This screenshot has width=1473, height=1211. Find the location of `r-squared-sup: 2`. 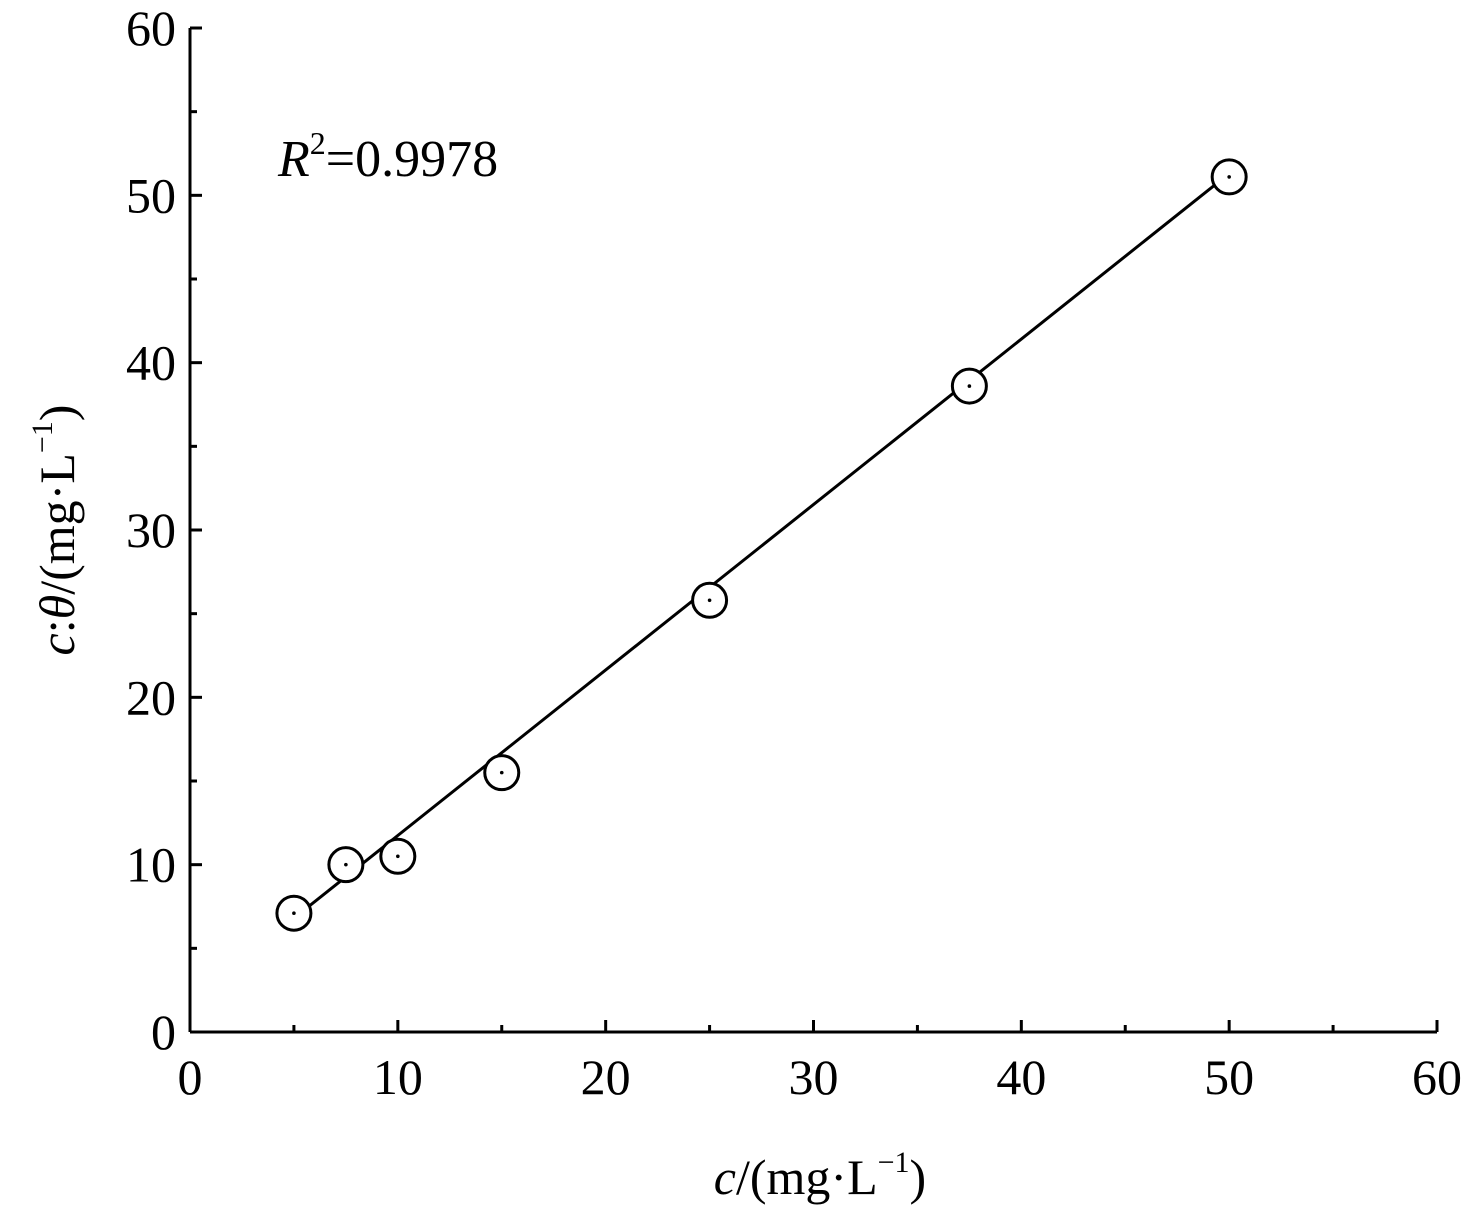

r-squared-sup: 2 is located at coordinates (318, 143).